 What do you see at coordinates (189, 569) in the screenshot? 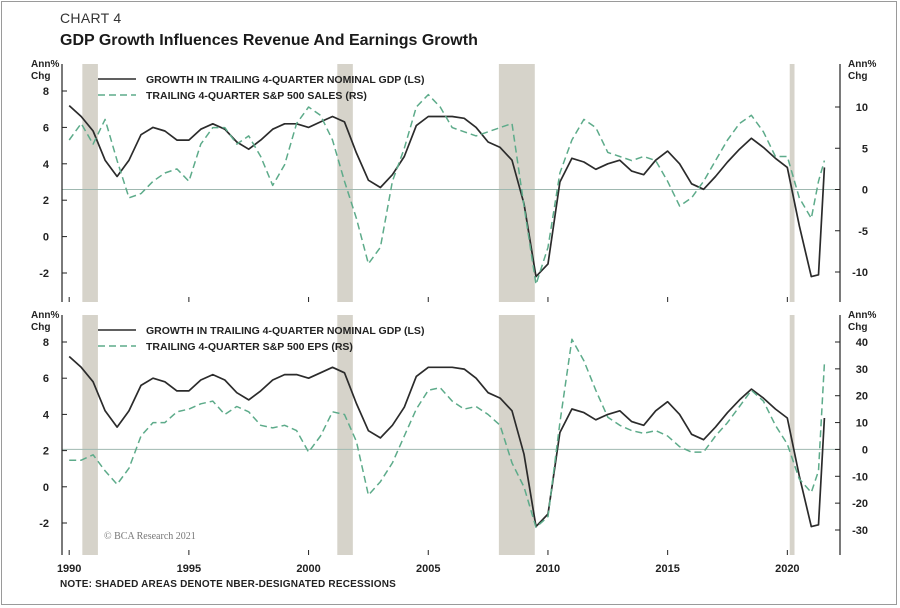
I see `x-tick-label: 1995` at bounding box center [189, 569].